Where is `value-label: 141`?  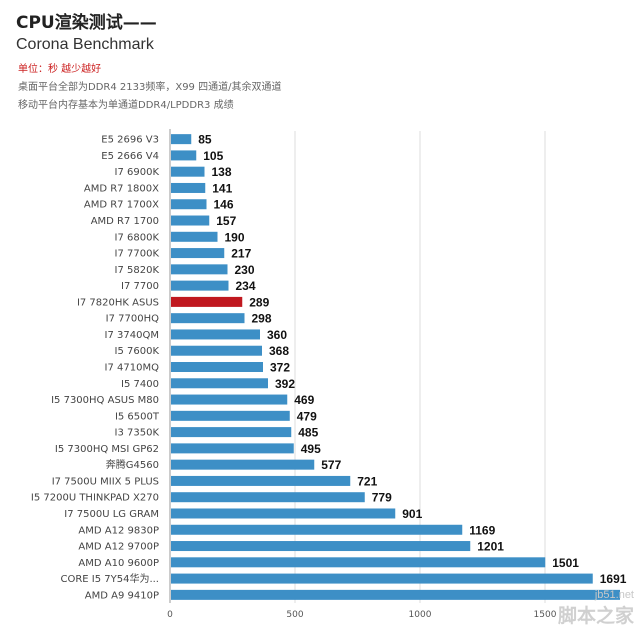
value-label: 141 is located at coordinates (222, 188).